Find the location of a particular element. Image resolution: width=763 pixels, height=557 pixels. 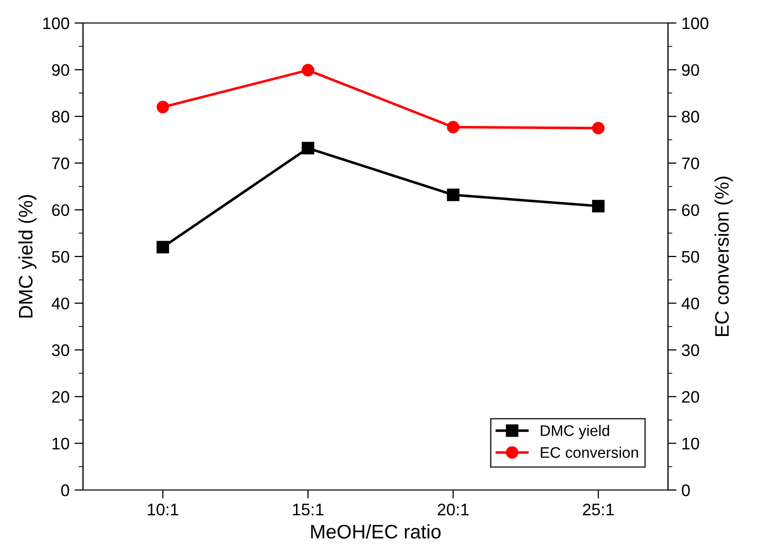

y-axis-title: DMC yield (%) is located at coordinates (27, 256).